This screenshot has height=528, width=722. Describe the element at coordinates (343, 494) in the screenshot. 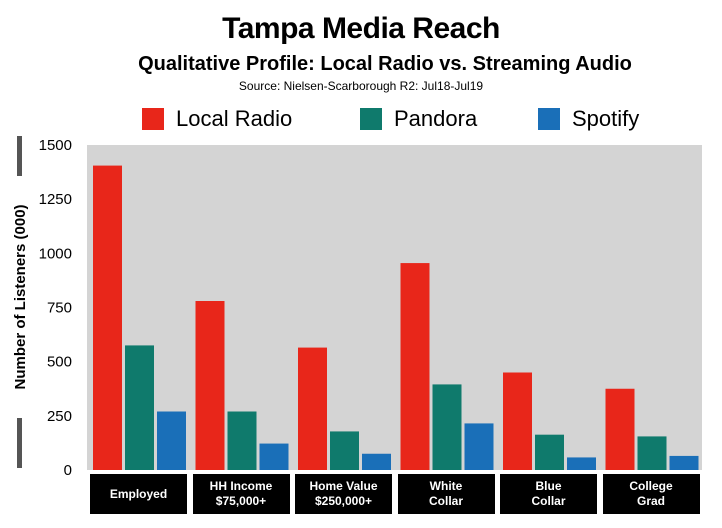

I see `x-tick-label: Home Value $250,000+` at that location.